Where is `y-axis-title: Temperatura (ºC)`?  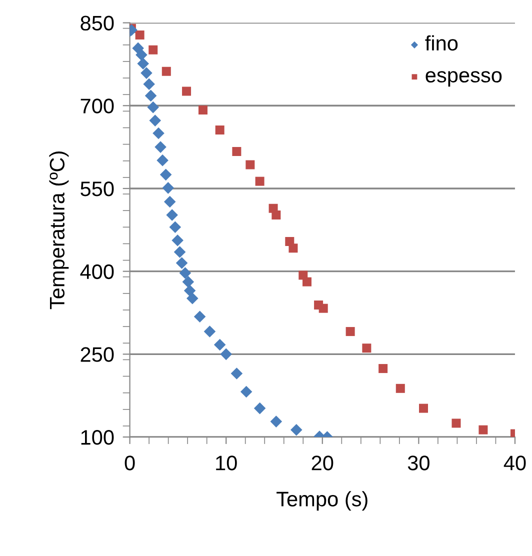 y-axis-title: Temperatura (ºC) is located at coordinates (59, 231).